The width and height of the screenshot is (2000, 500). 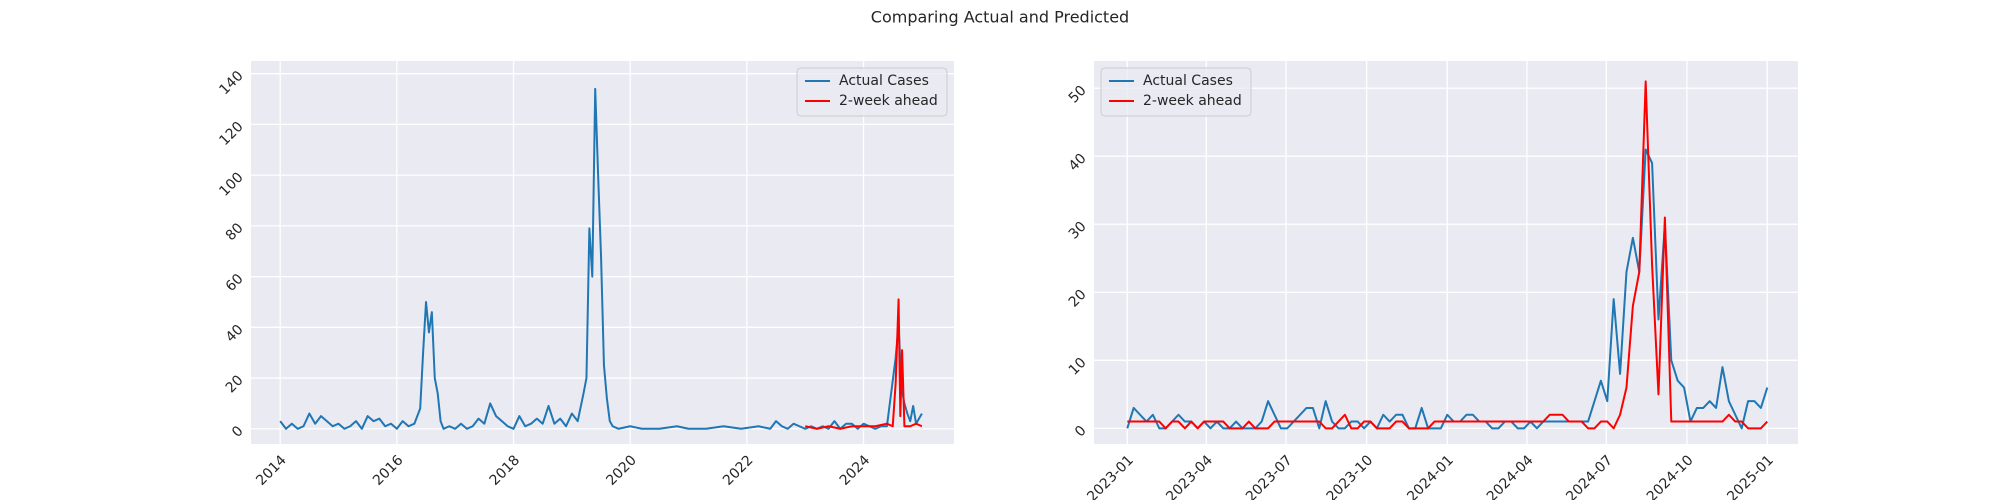 What do you see at coordinates (1750, 476) in the screenshot?
I see `x-tick-label: 2025-01` at bounding box center [1750, 476].